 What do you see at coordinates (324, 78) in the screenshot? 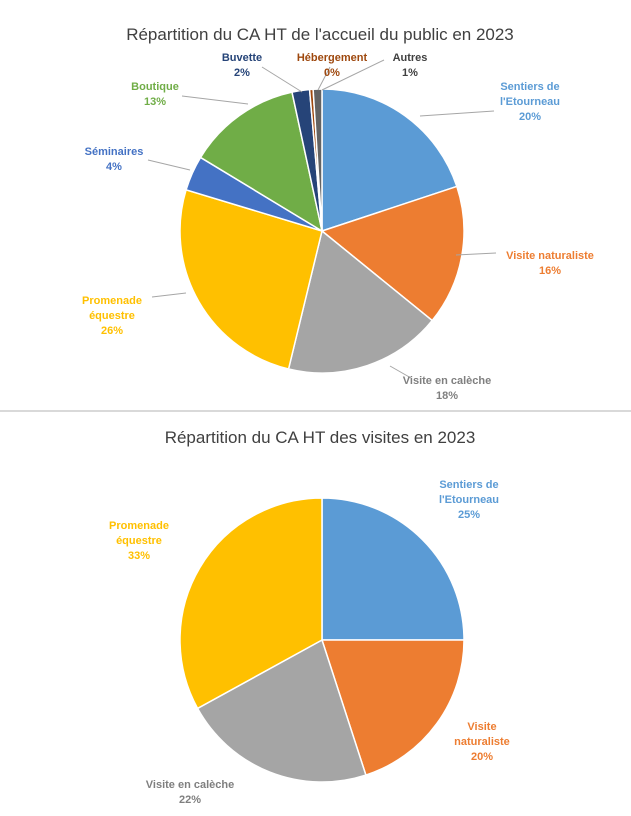
I see `leader-line-hebergement` at bounding box center [324, 78].